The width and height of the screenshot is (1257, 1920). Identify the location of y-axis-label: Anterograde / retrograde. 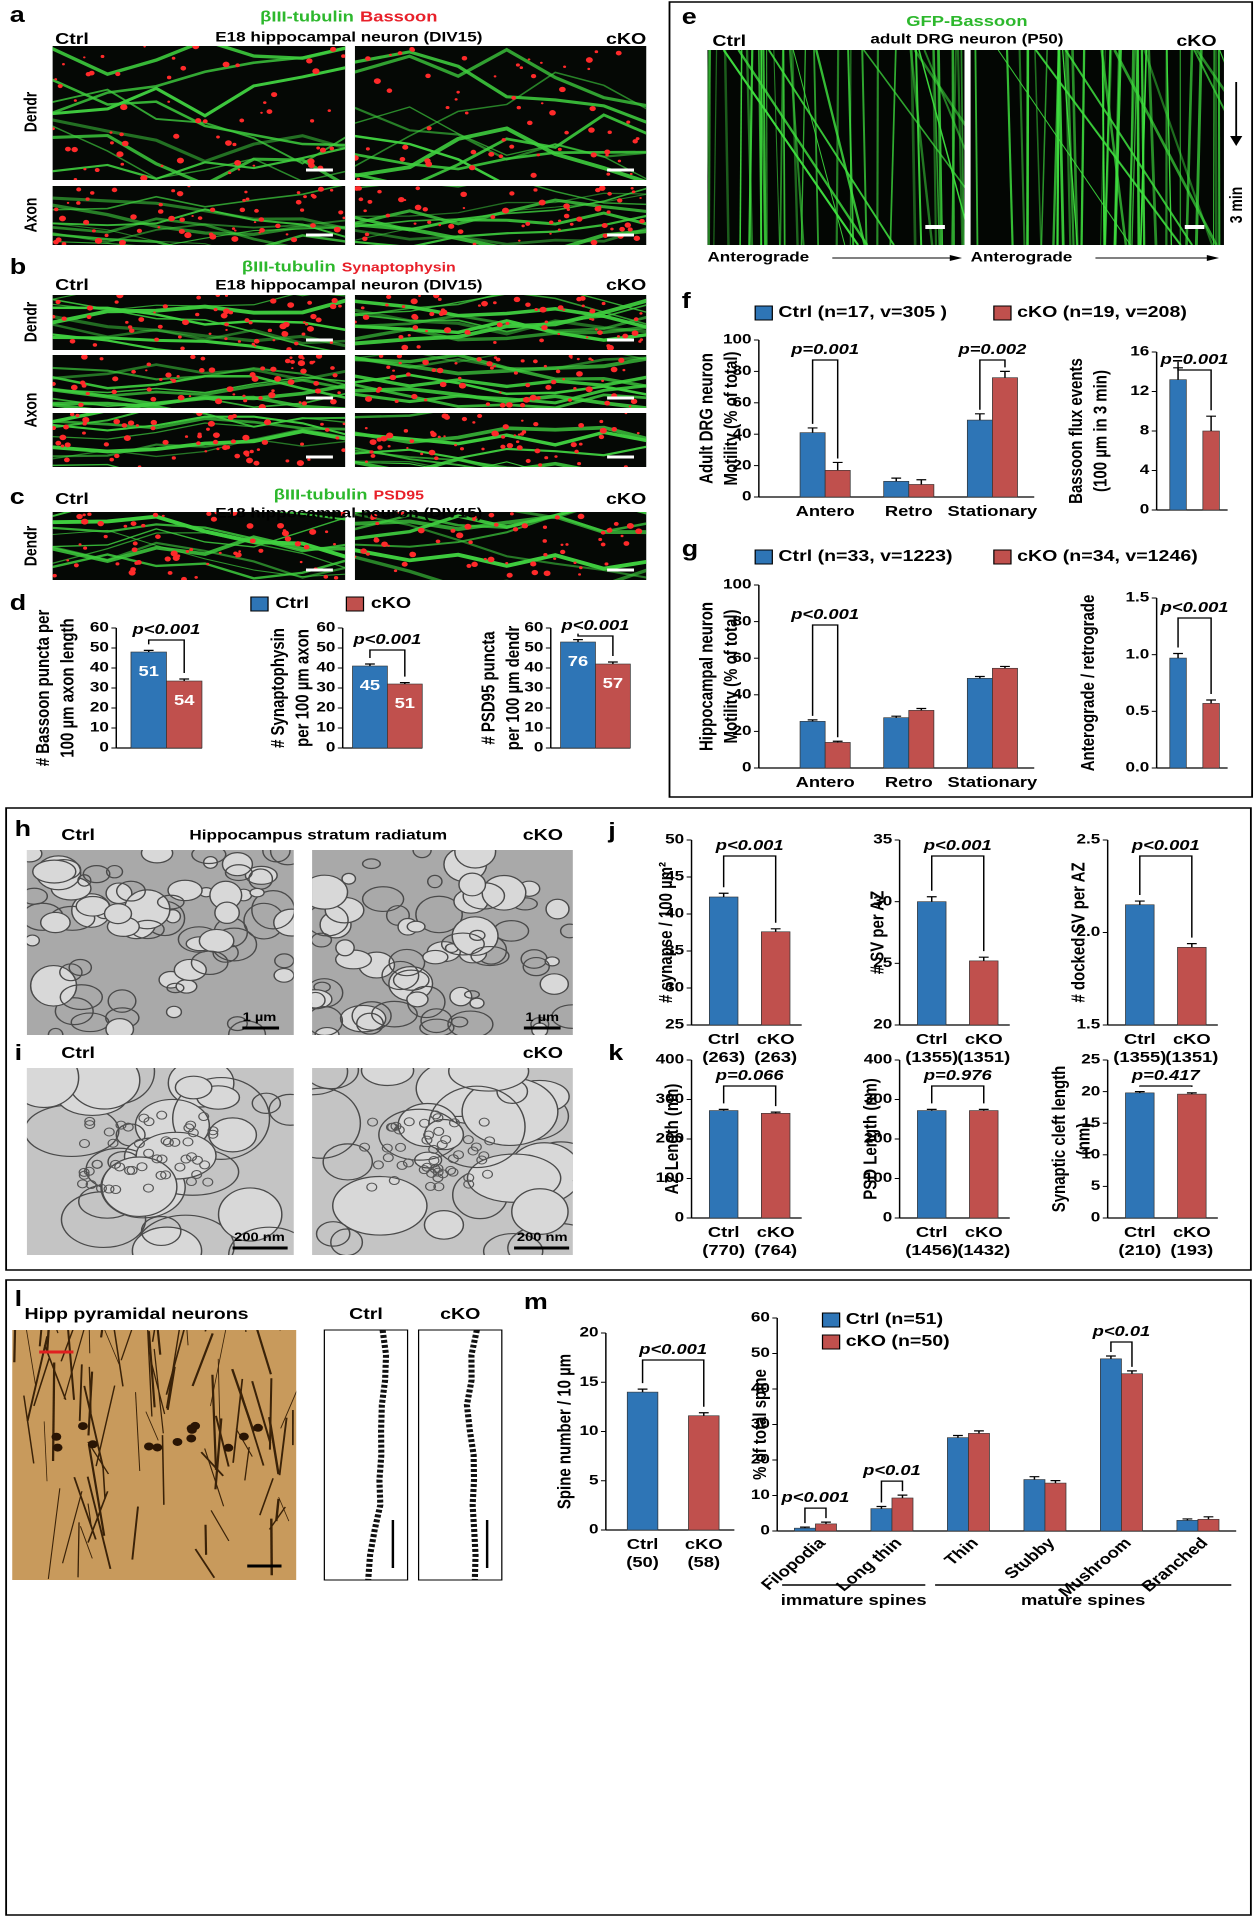
(1088, 683).